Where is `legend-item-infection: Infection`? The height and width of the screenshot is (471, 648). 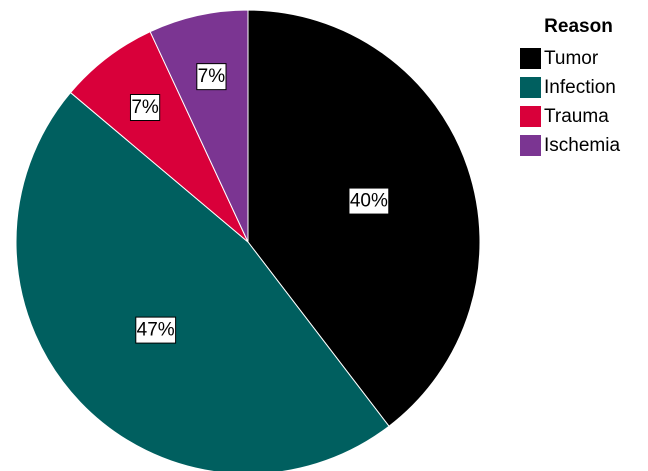 legend-item-infection: Infection is located at coordinates (582, 87).